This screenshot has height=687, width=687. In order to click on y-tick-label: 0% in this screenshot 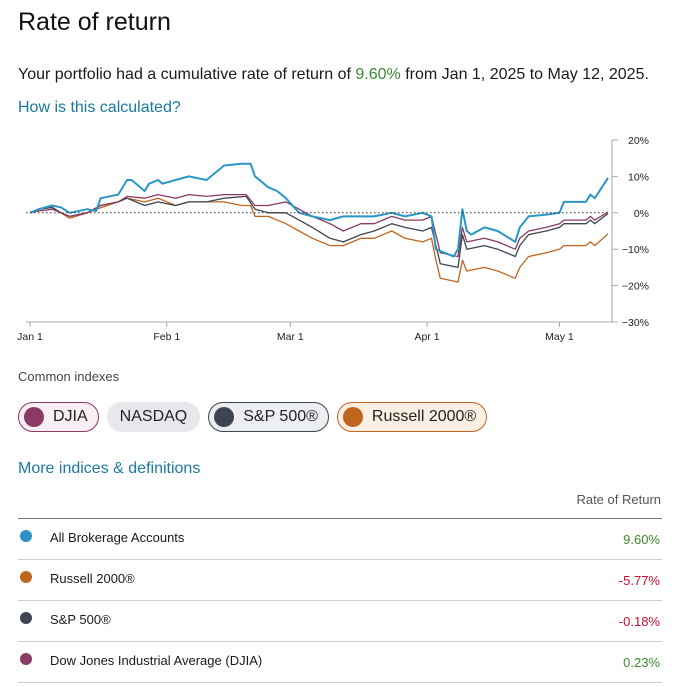, I will do `click(641, 214)`.